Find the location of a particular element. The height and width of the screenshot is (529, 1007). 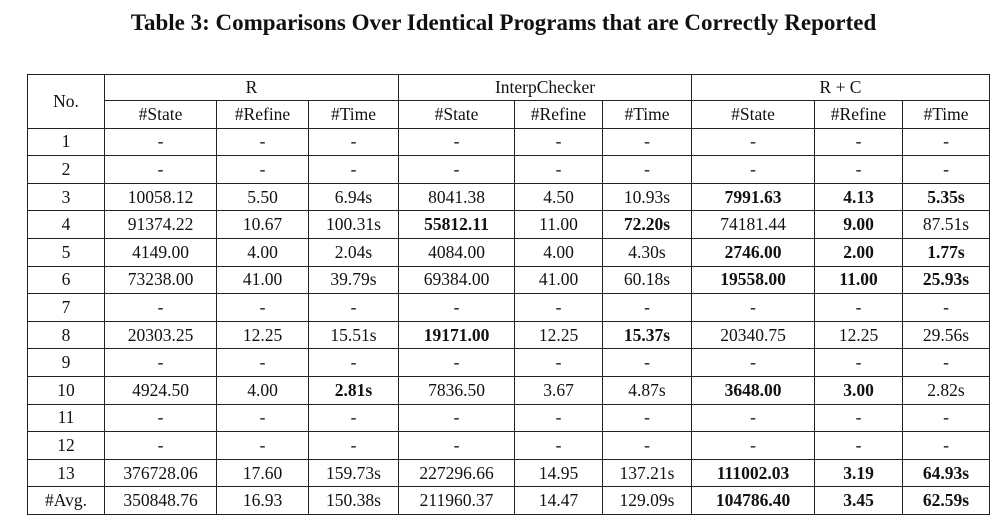

table-row: 12- - - - - - - - - is located at coordinates (509, 446).